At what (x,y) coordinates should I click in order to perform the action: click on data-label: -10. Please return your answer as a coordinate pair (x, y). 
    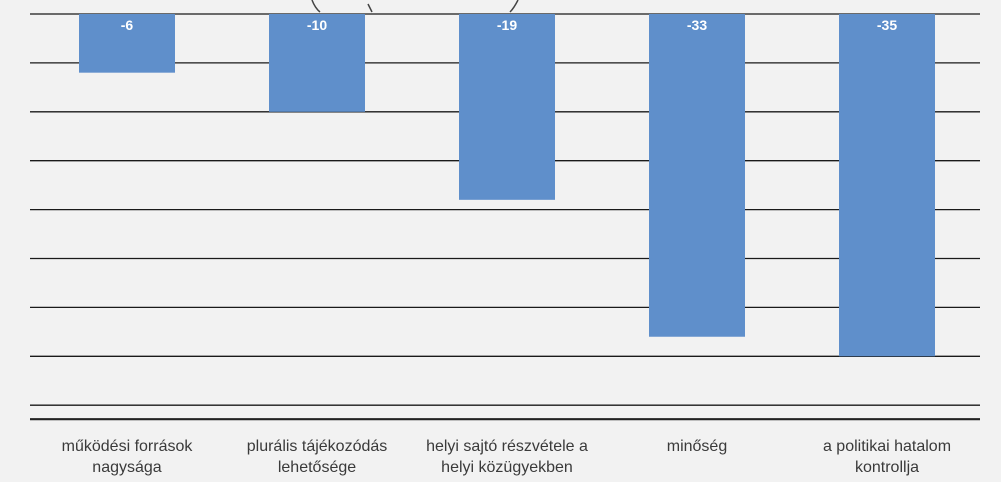
    Looking at the image, I should click on (317, 25).